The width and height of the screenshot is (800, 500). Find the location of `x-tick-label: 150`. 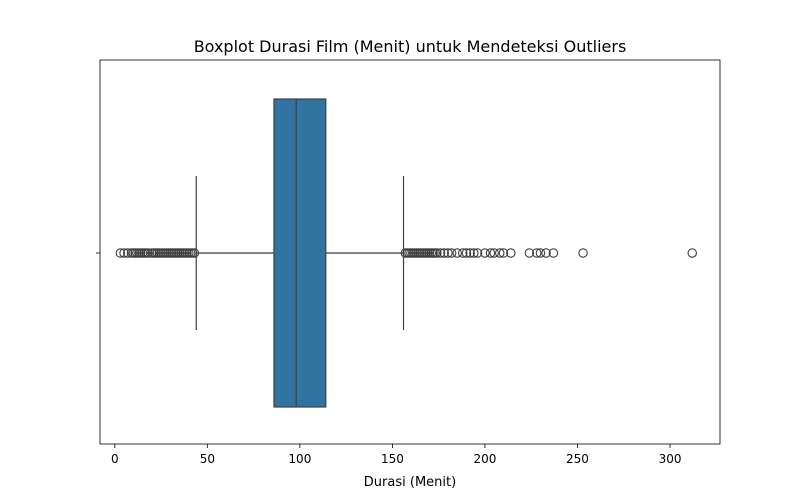

x-tick-label: 150 is located at coordinates (392, 459).